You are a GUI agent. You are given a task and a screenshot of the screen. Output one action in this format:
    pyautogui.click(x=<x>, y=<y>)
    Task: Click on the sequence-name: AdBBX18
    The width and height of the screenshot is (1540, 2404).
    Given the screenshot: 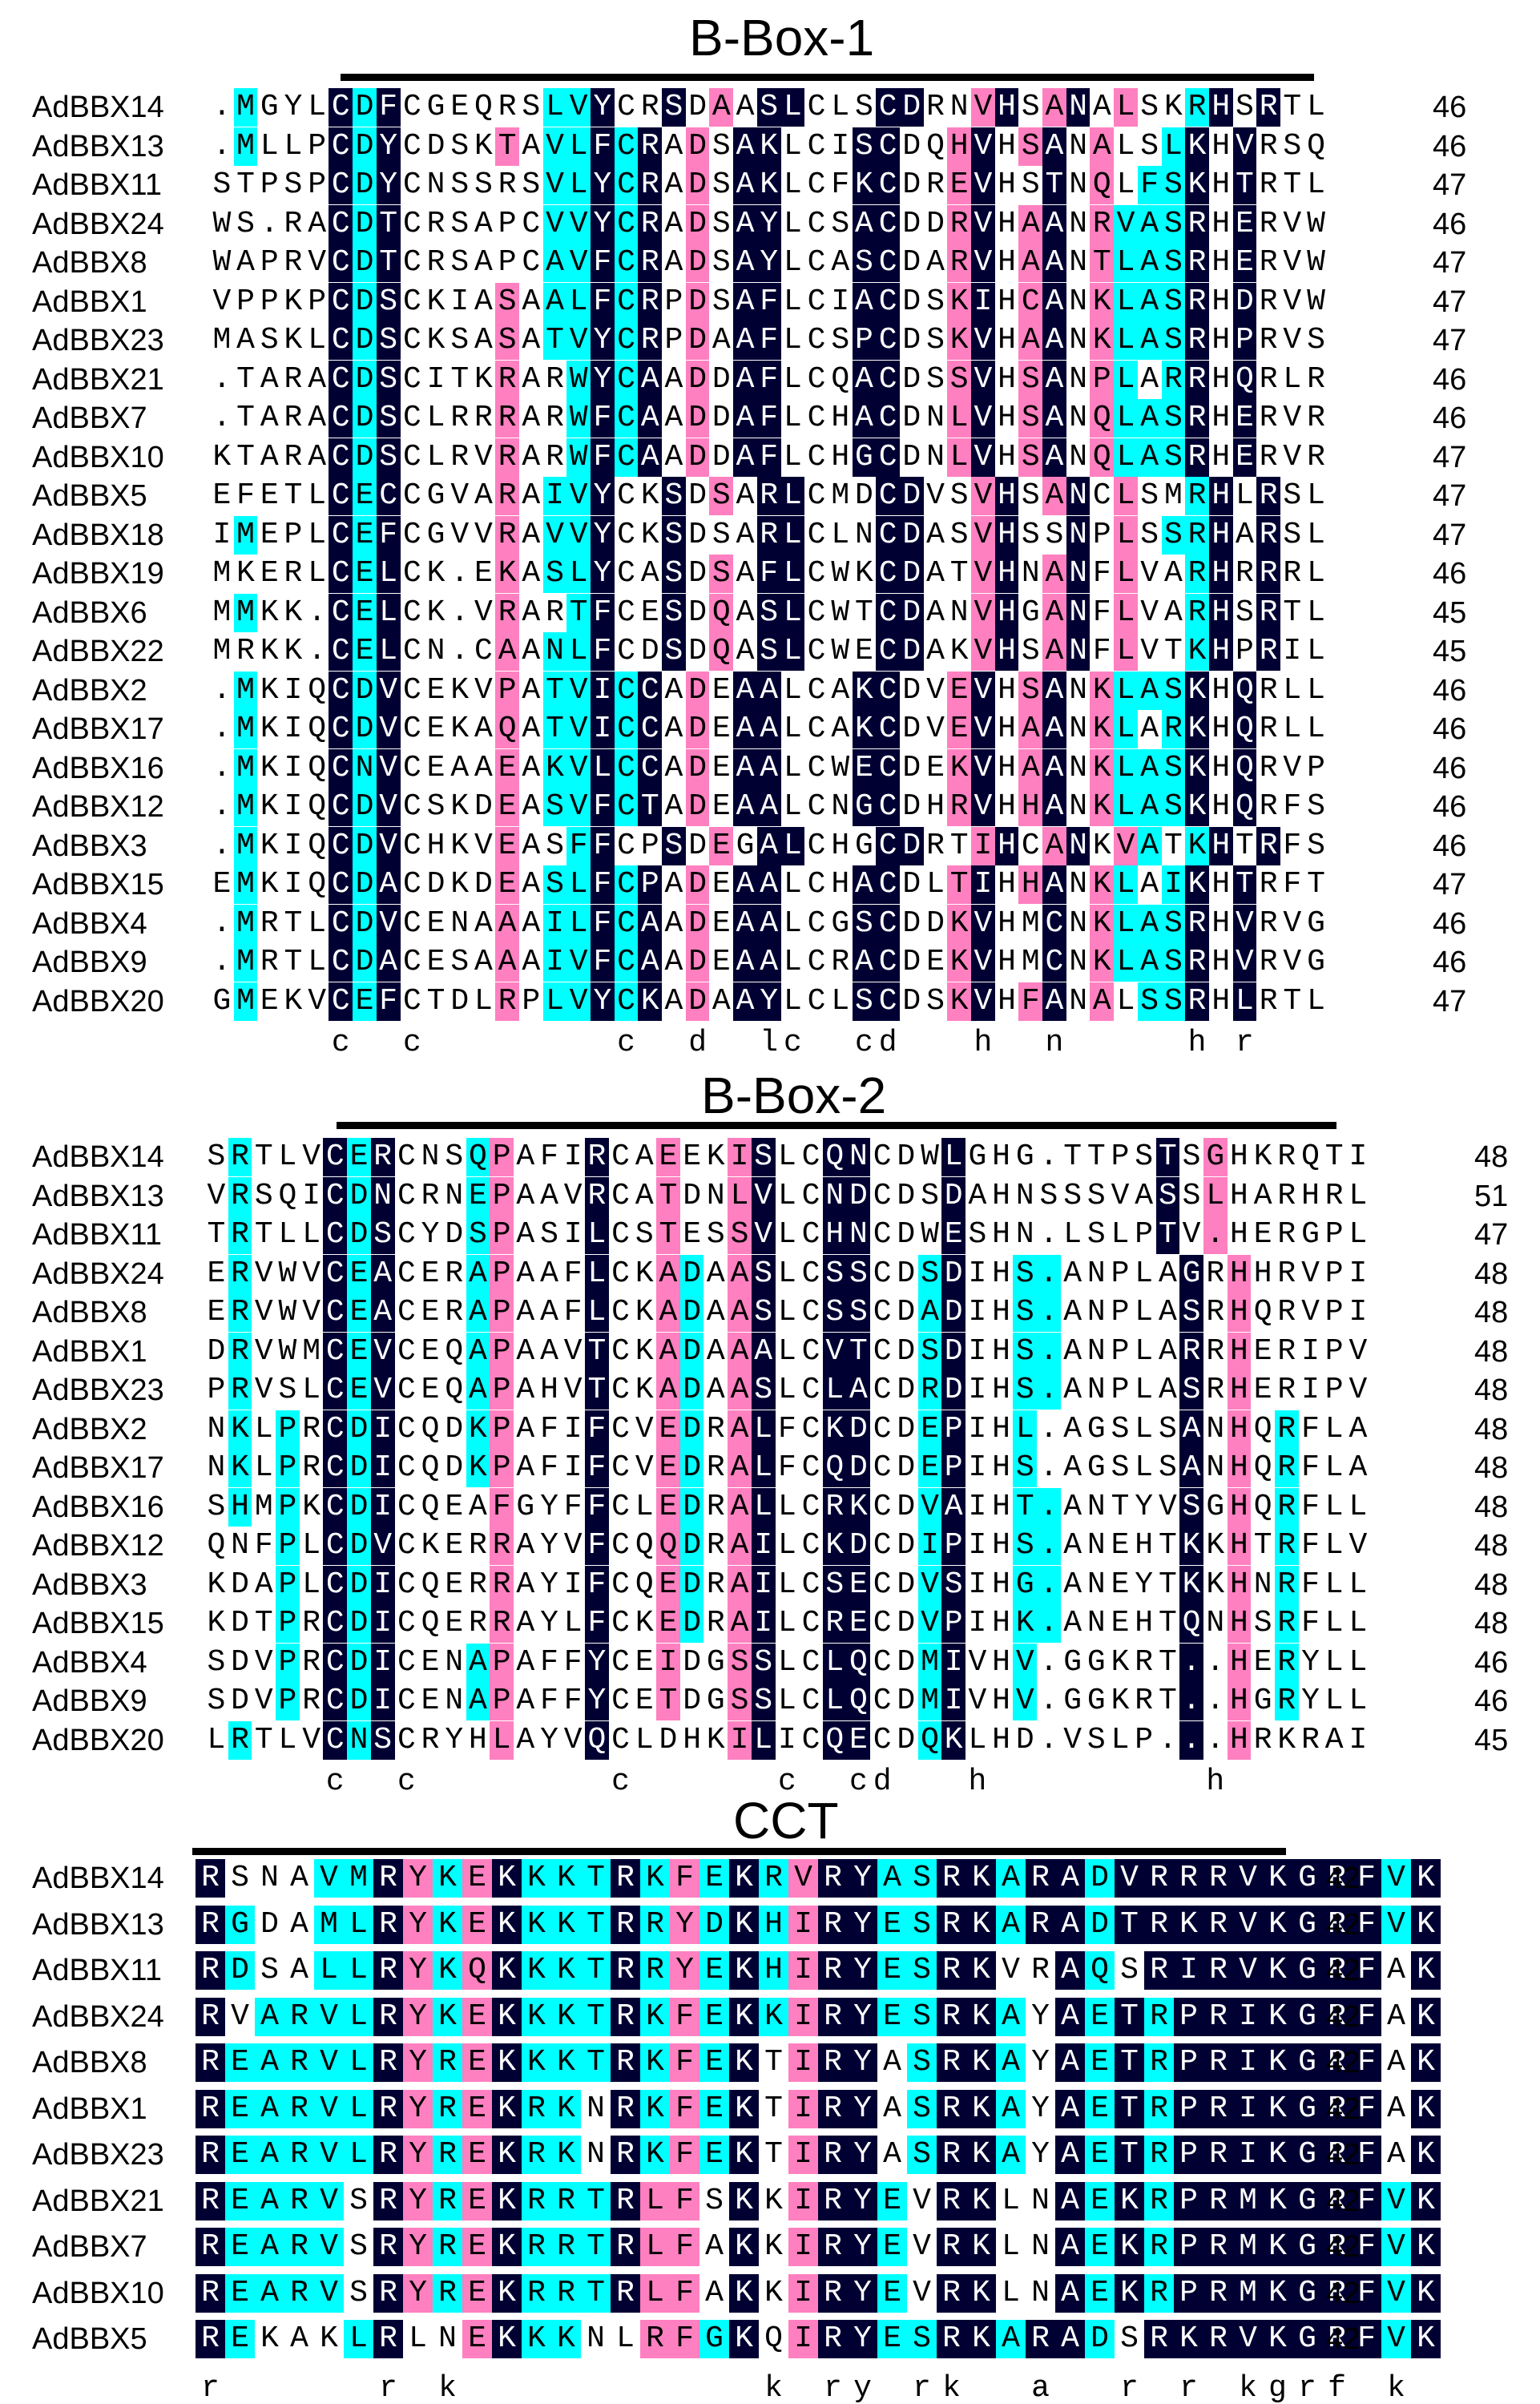 What is the action you would take?
    pyautogui.click(x=98, y=535)
    